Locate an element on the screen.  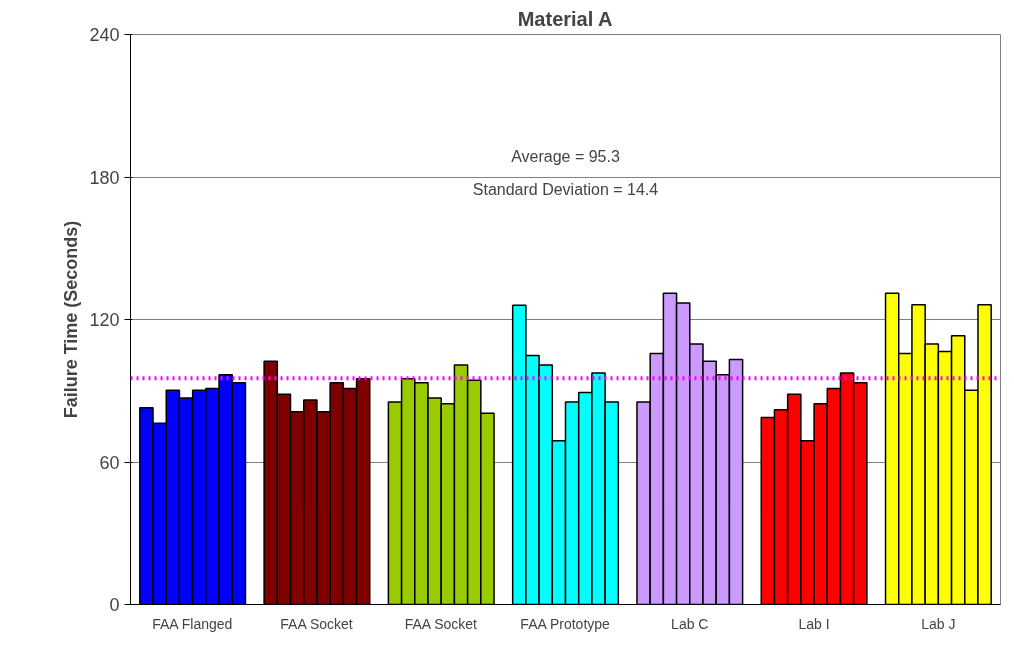
annotation: Standard Deviation = 14.4 is located at coordinates (565, 189).